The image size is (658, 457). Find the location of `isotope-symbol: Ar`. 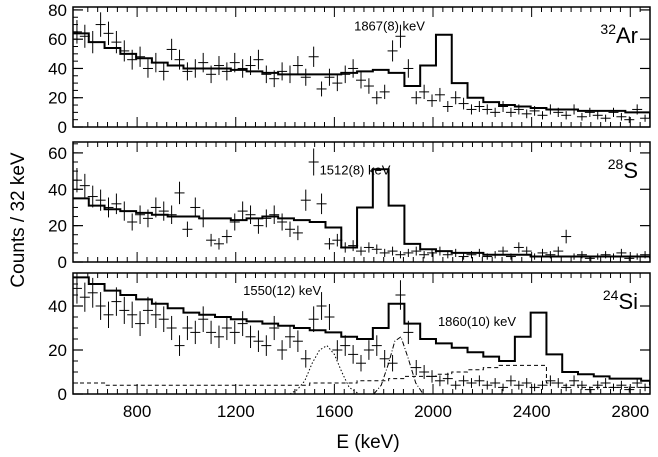

isotope-symbol: Ar is located at coordinates (627, 35).